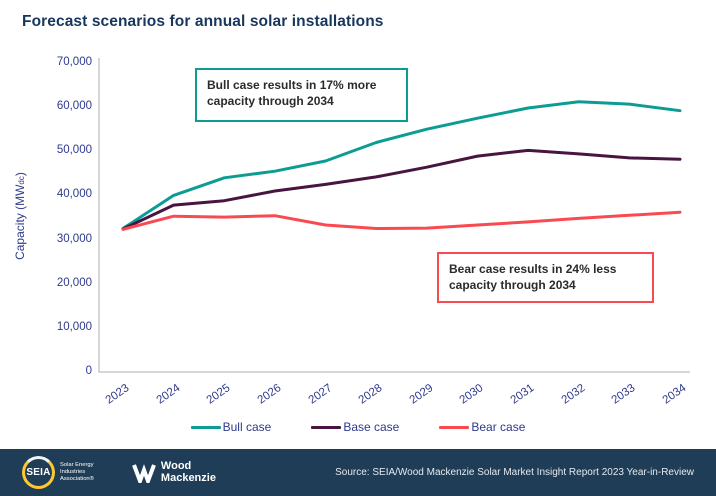  Describe the element at coordinates (144, 473) in the screenshot. I see `wood-mackenzie-w-icon` at that location.